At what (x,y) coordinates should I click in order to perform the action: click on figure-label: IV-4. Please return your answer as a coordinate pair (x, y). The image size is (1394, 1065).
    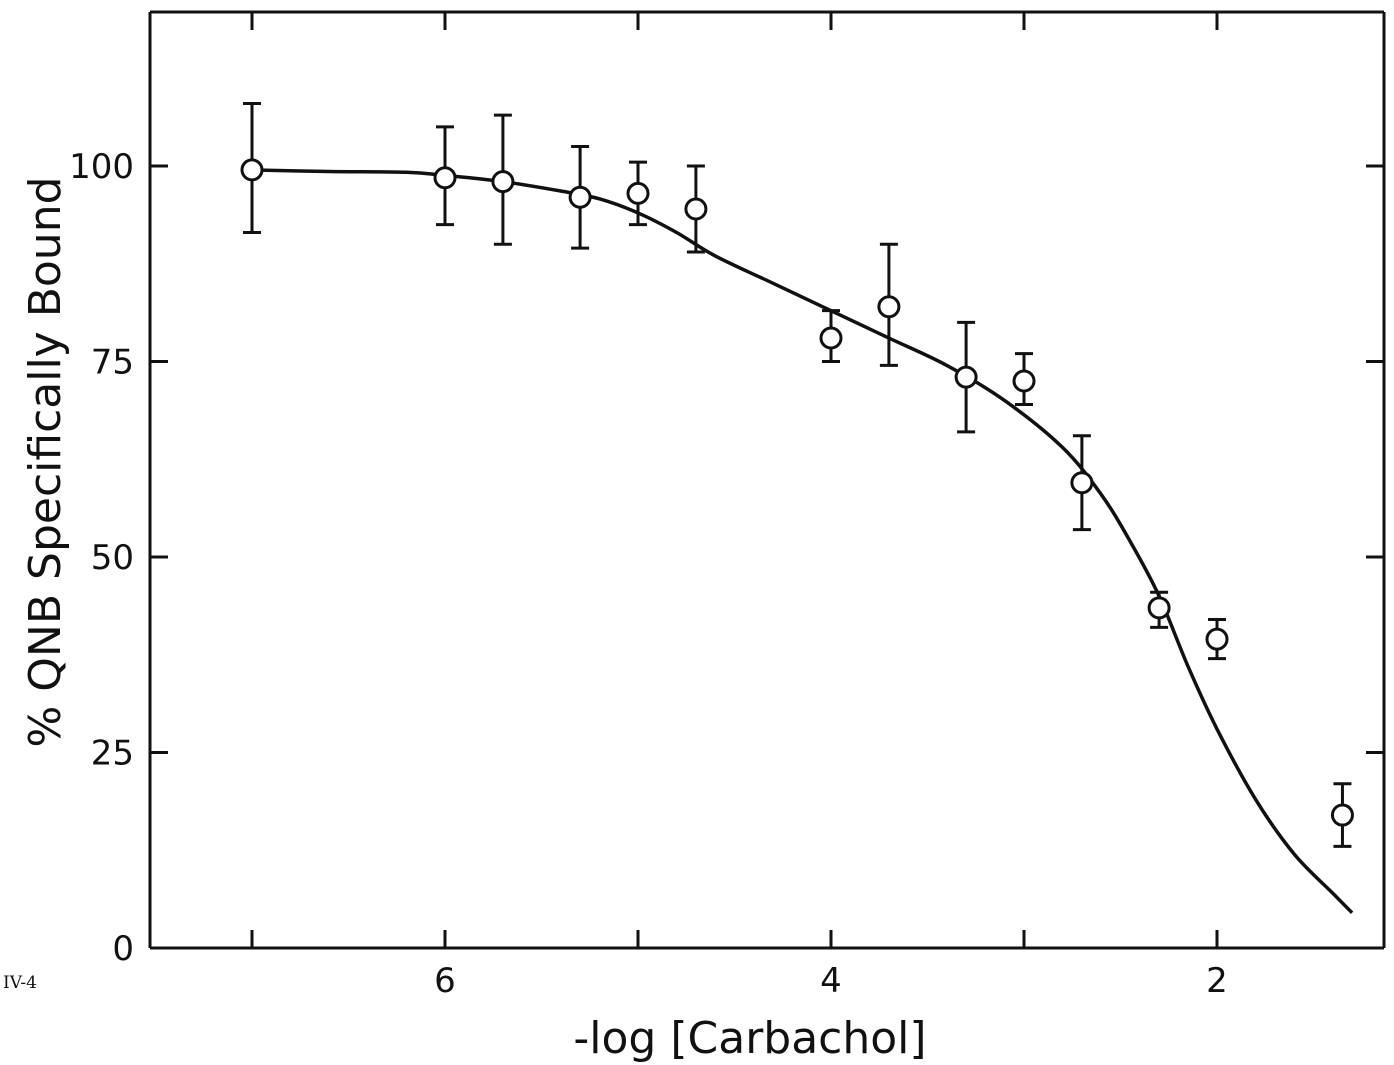
    Looking at the image, I should click on (20, 983).